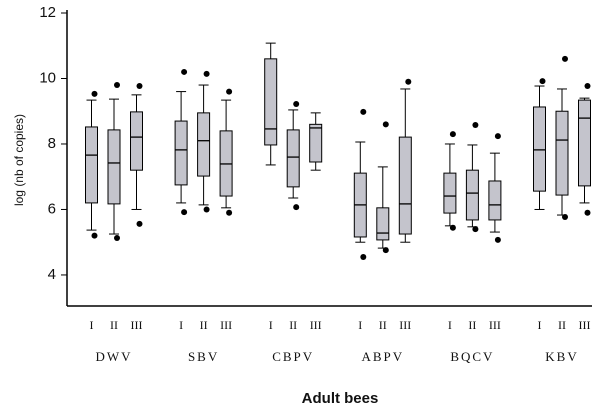 Image resolution: width=602 pixels, height=413 pixels. I want to click on y-tick-label: 10, so click(47, 77).